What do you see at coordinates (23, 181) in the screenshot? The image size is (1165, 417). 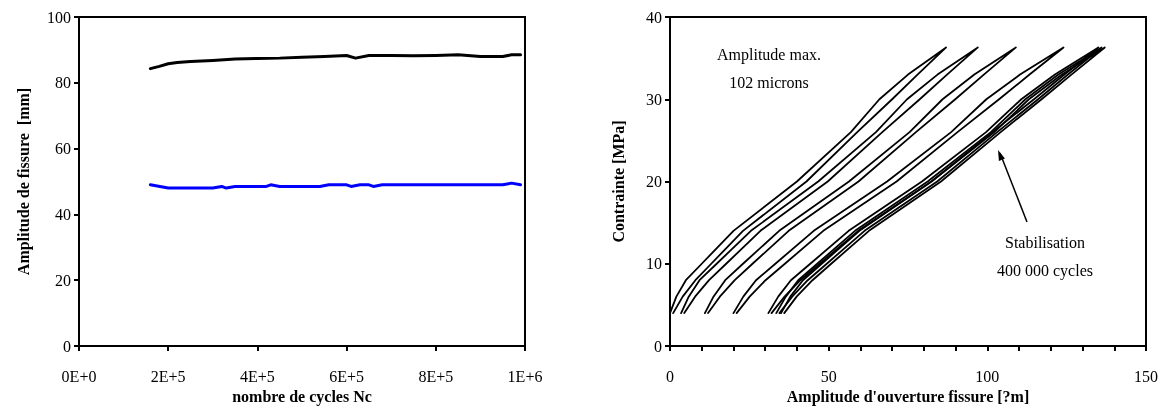 I see `y-axis-title: Amplitude de fissure [mm]` at bounding box center [23, 181].